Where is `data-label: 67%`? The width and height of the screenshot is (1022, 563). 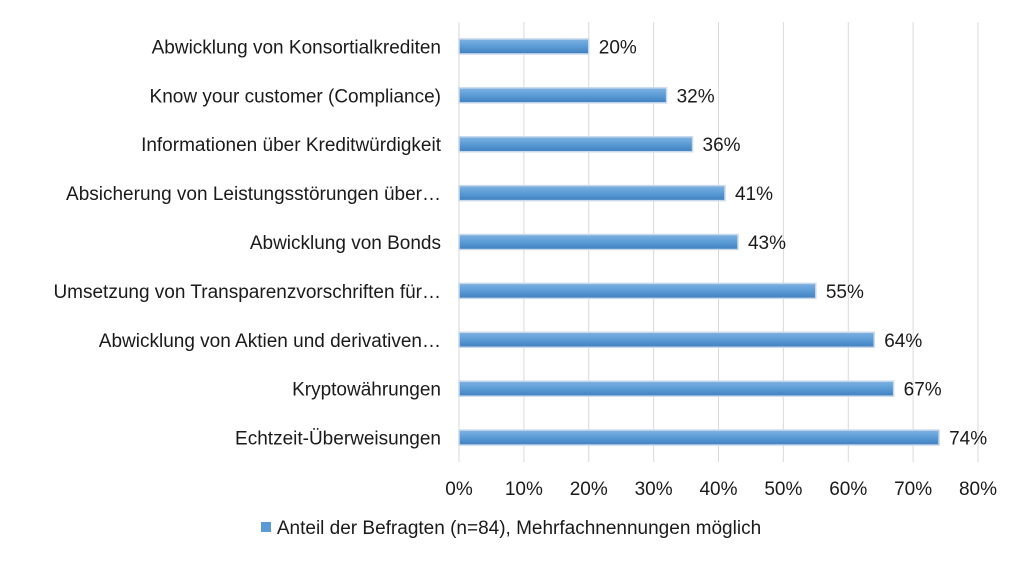
data-label: 67% is located at coordinates (923, 390).